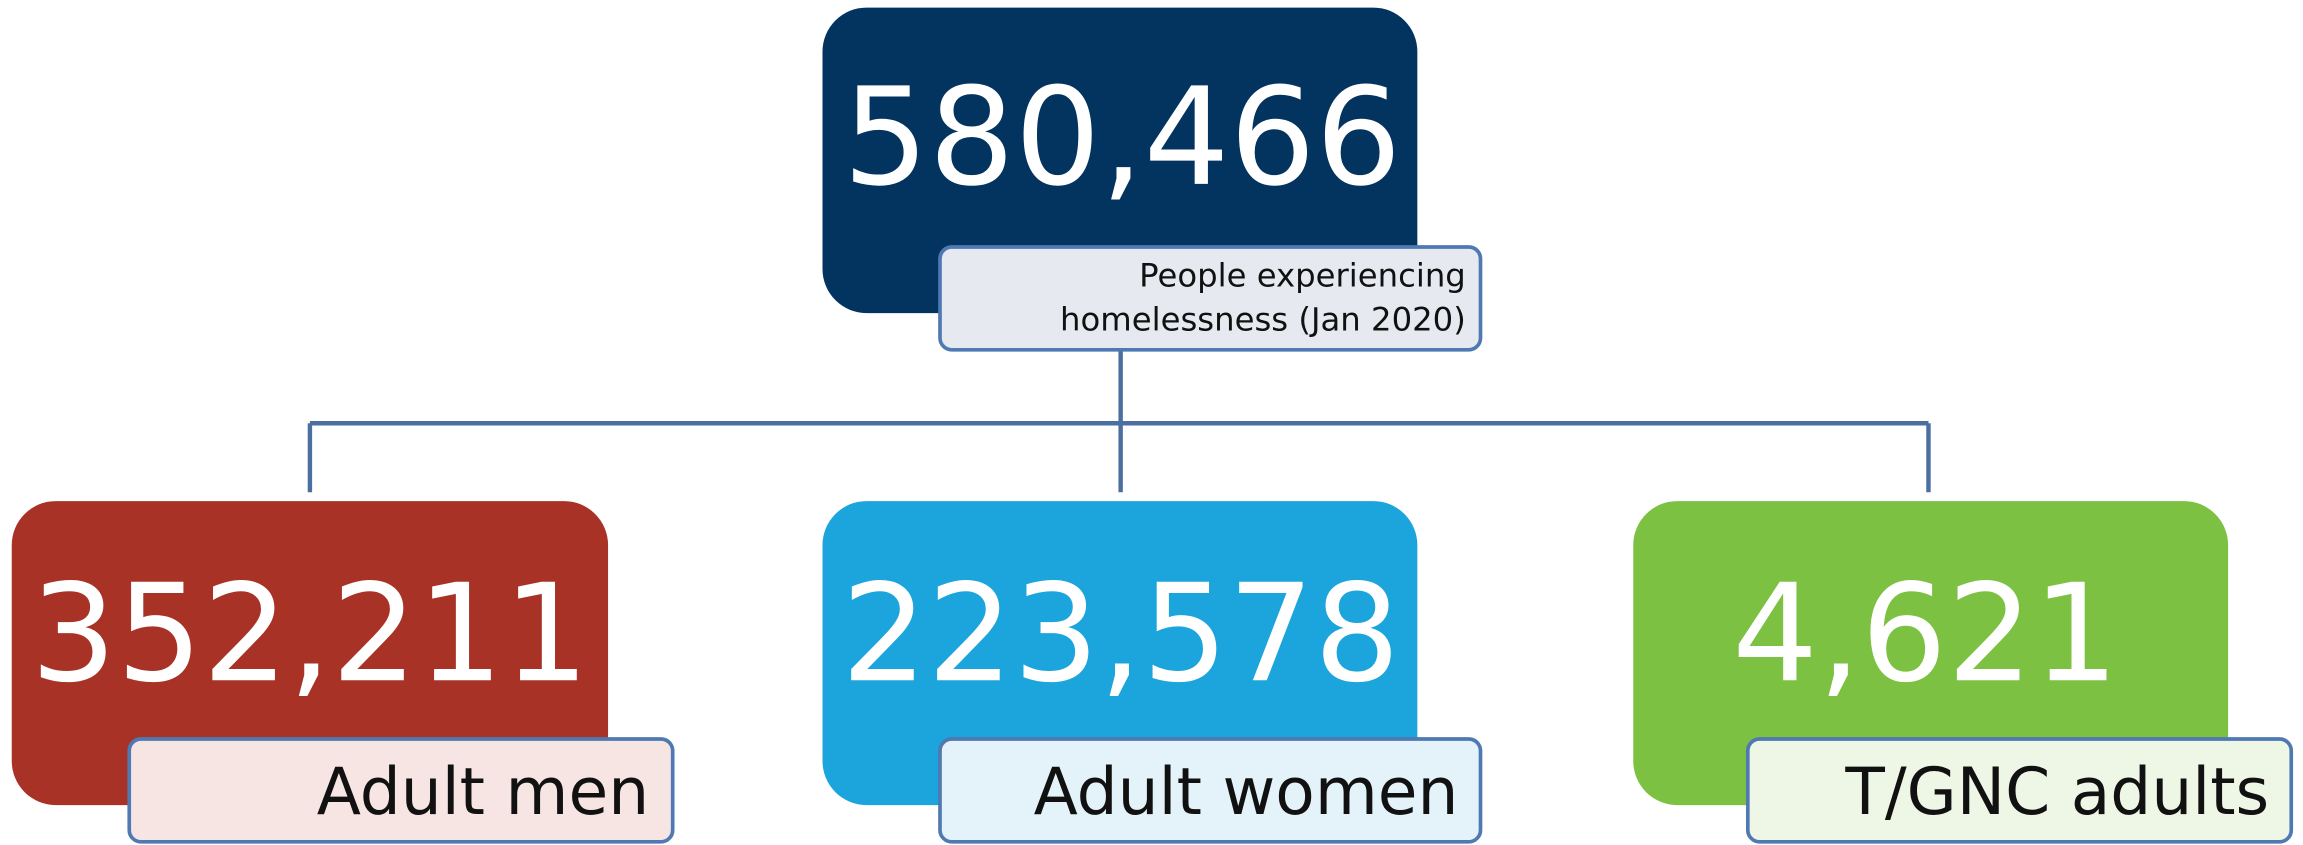 This screenshot has height=845, width=2303. What do you see at coordinates (483, 792) in the screenshot?
I see `child-label: Adult men` at bounding box center [483, 792].